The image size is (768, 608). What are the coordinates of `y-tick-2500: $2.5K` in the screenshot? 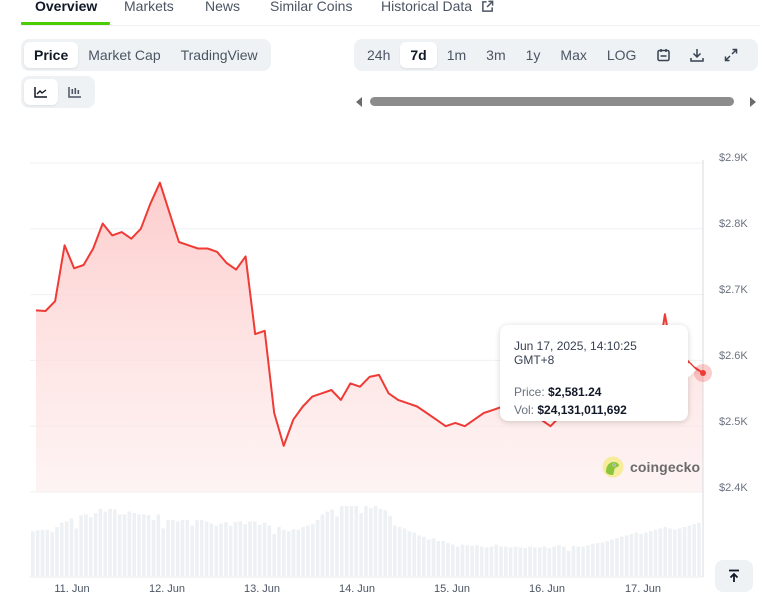 It's located at (733, 422).